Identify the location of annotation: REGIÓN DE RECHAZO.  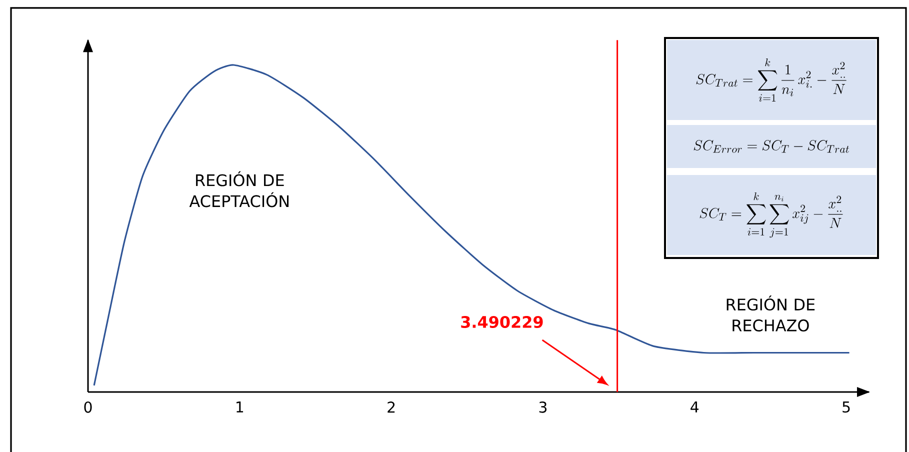
(770, 314).